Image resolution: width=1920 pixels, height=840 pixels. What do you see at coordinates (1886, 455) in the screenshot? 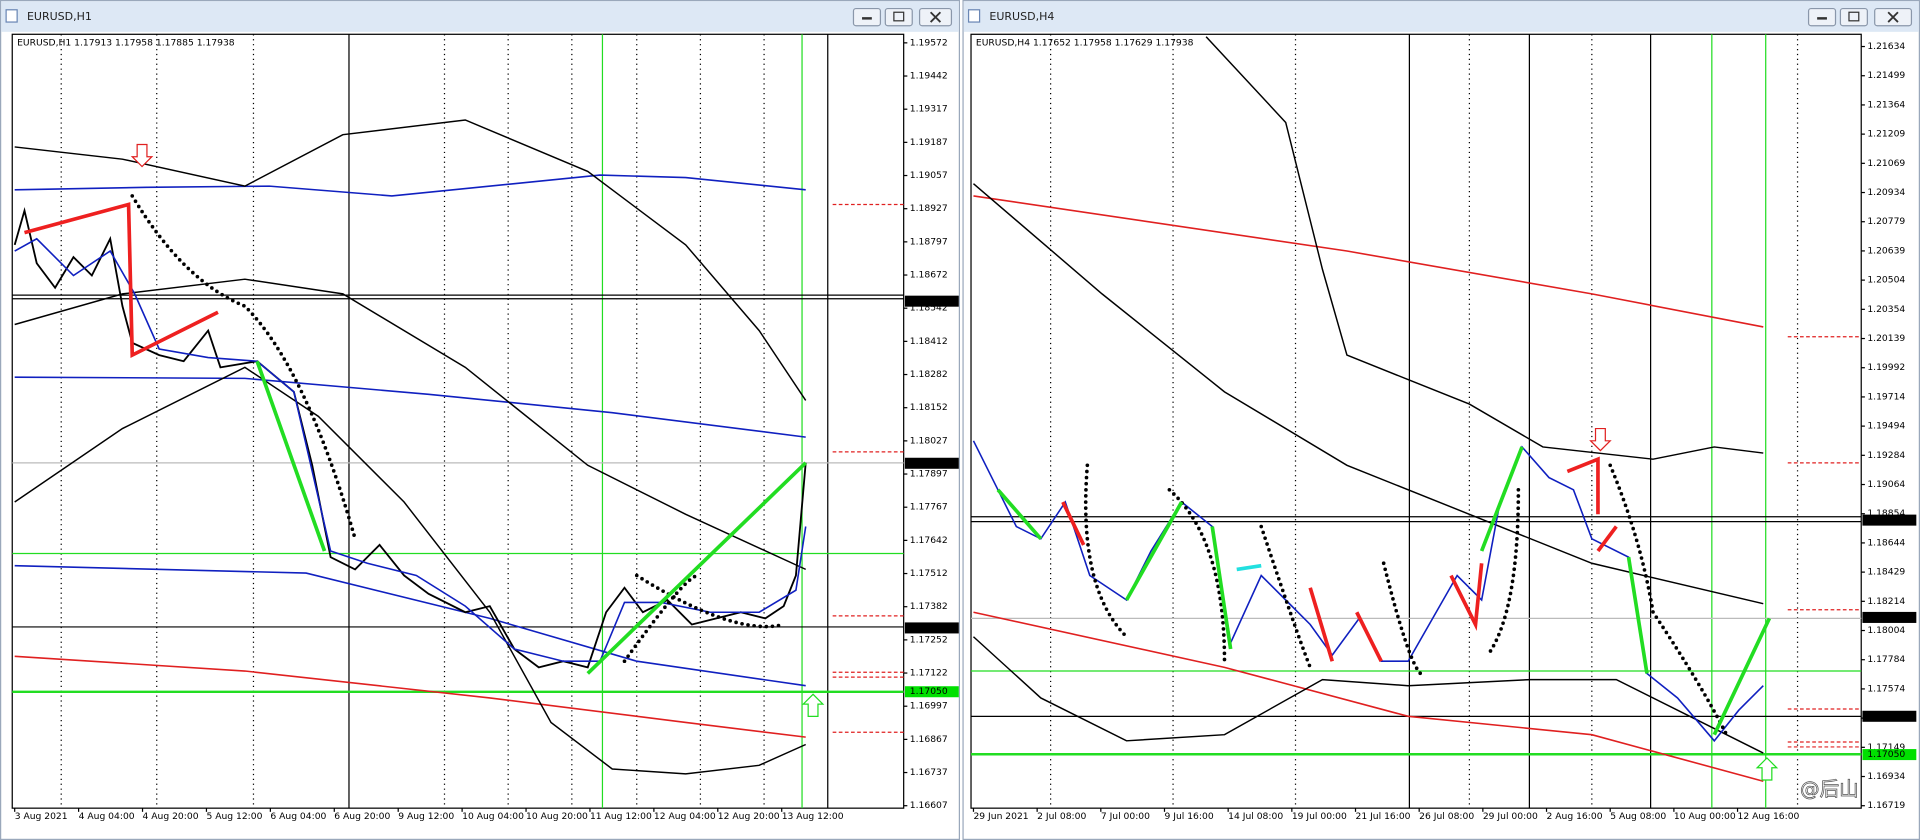
I see `price-label: 1.19284` at bounding box center [1886, 455].